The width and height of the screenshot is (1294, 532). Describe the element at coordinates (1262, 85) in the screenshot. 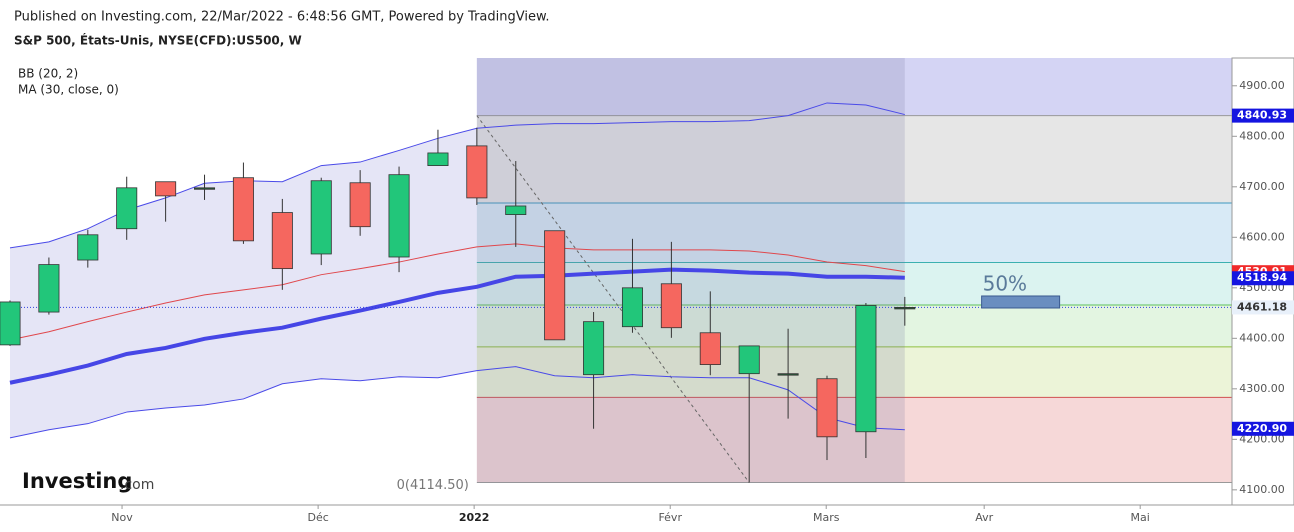

I see `y-tick-label: 4900.00` at that location.